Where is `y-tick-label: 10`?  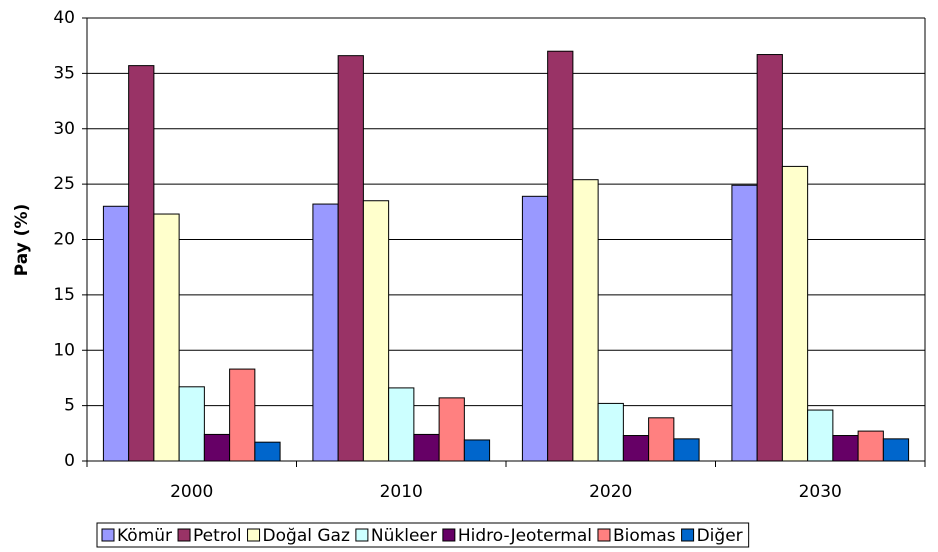
y-tick-label: 10 is located at coordinates (64, 350).